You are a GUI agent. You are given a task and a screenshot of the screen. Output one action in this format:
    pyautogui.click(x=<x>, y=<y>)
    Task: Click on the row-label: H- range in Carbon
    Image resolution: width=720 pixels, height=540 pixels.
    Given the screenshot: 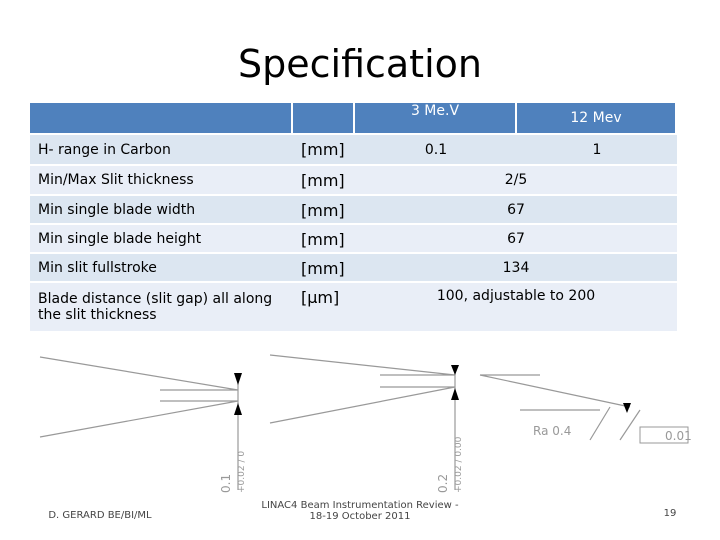 What is the action you would take?
    pyautogui.click(x=161, y=150)
    